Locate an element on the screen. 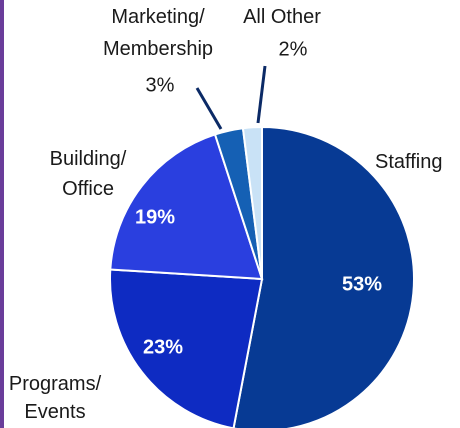 This screenshot has height=428, width=460. category-label: Building/Office is located at coordinates (88, 174).